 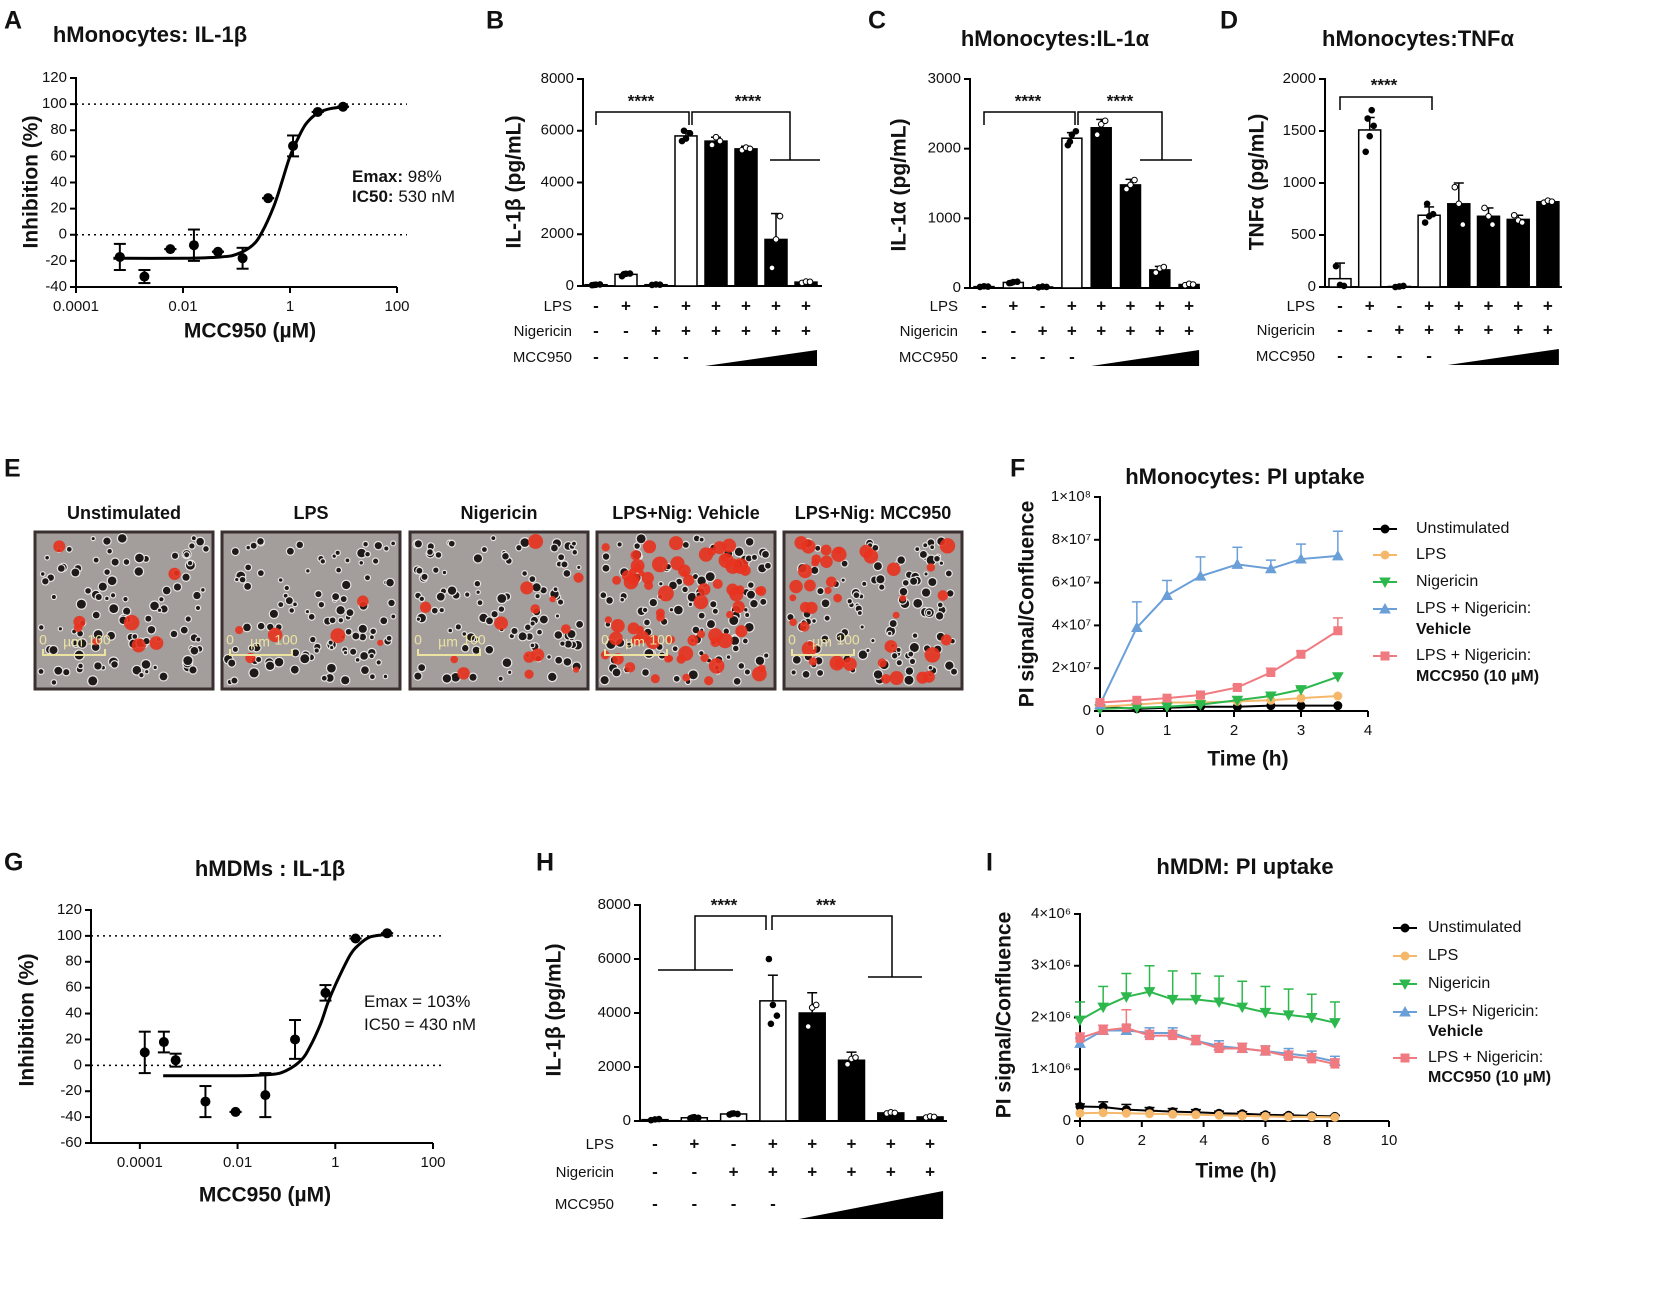 I want to click on x-tick-label: 100, so click(x=396, y=306).